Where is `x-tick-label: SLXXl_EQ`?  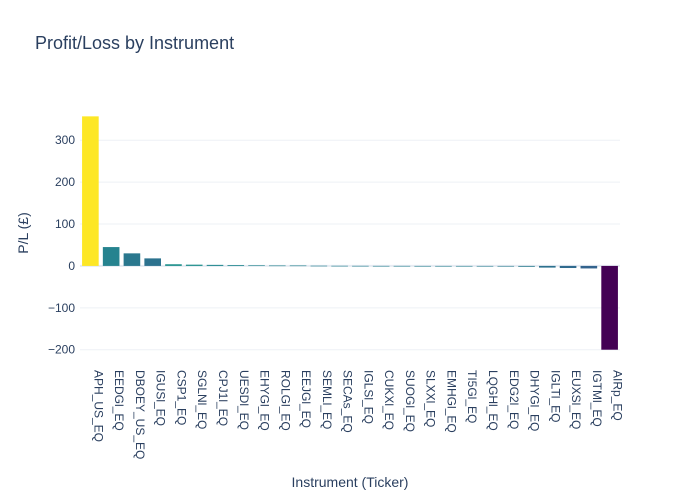 x-tick-label: SLXXl_EQ is located at coordinates (431, 398).